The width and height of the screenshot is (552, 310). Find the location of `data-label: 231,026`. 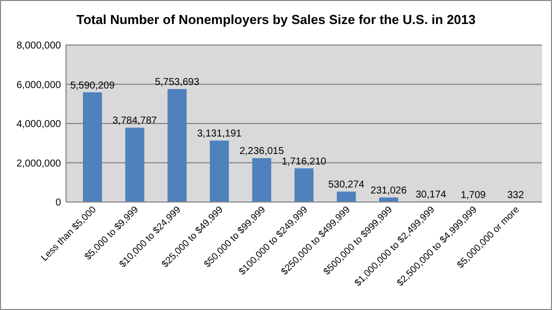

data-label: 231,026 is located at coordinates (389, 190).